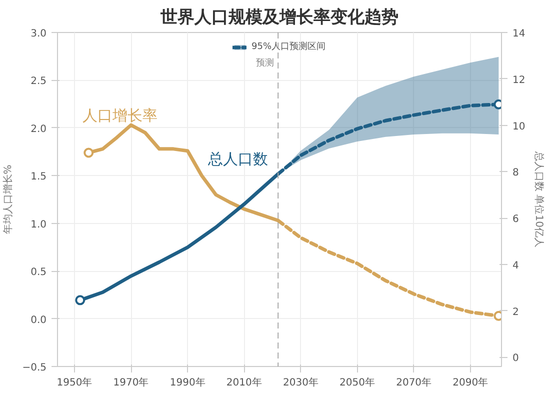 The image size is (560, 400). Describe the element at coordinates (38, 177) in the screenshot. I see `y-tick-label: 1.5` at that location.